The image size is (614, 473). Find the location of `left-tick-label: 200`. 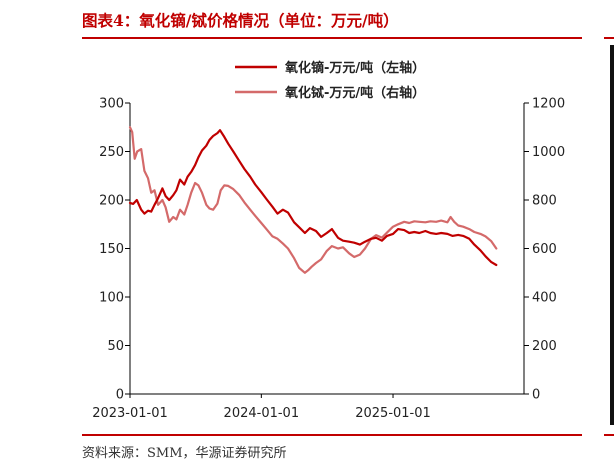

left-tick-label: 200 is located at coordinates (111, 201).